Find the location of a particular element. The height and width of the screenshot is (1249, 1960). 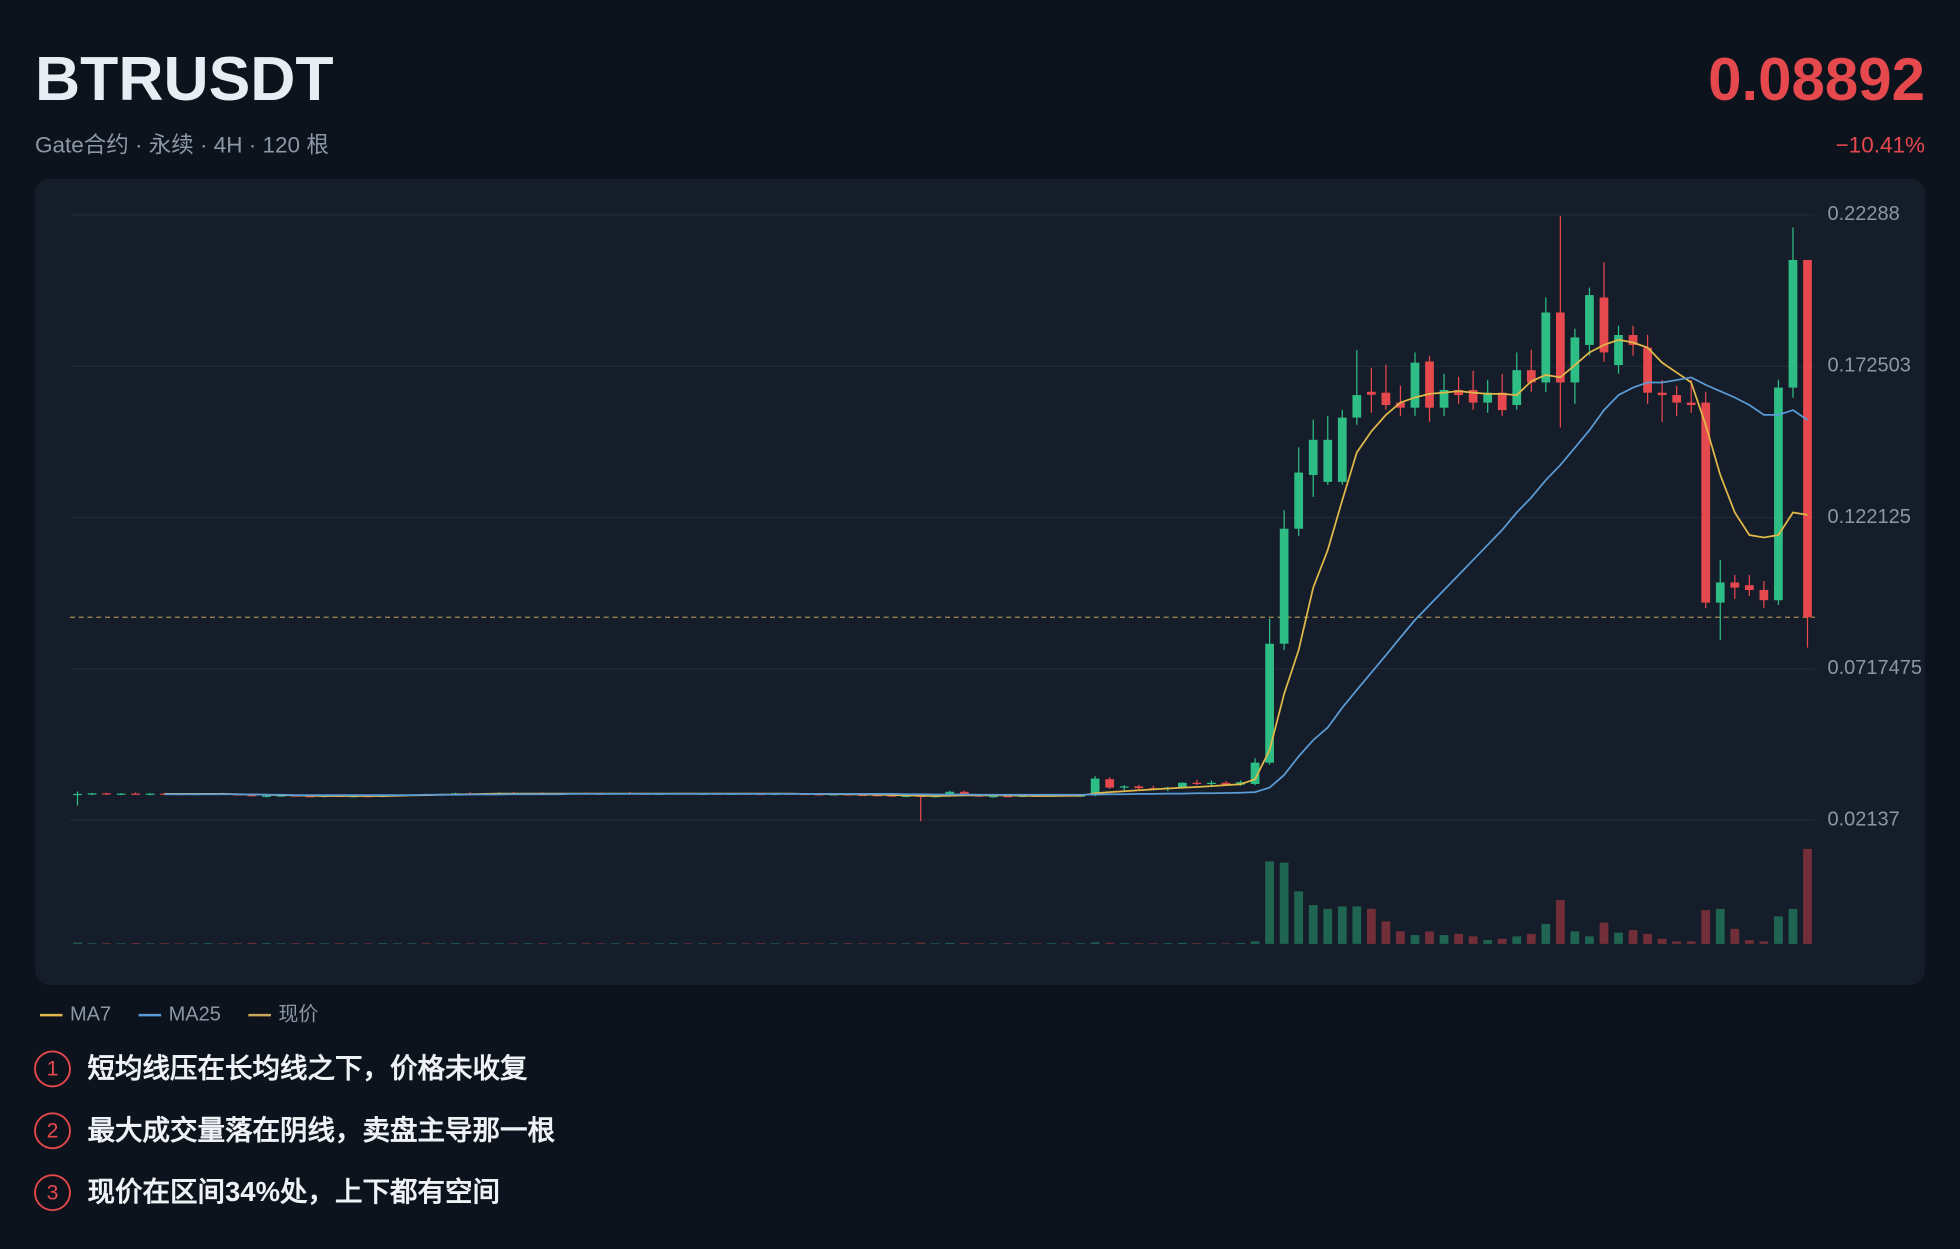

subtitle: Gate合约 · 永续 · 4H · 120 根 is located at coordinates (182, 145).